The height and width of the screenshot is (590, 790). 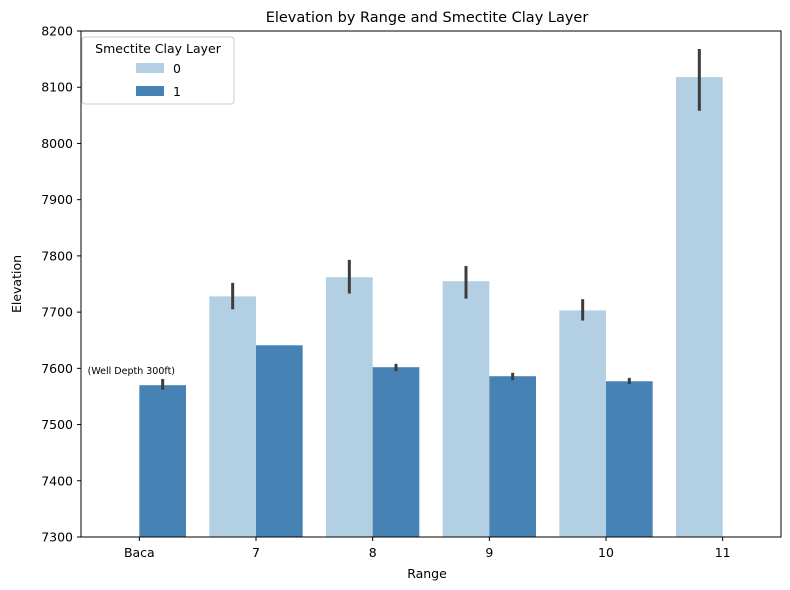 What do you see at coordinates (158, 48) in the screenshot?
I see `legend-title: Smectite Clay Layer` at bounding box center [158, 48].